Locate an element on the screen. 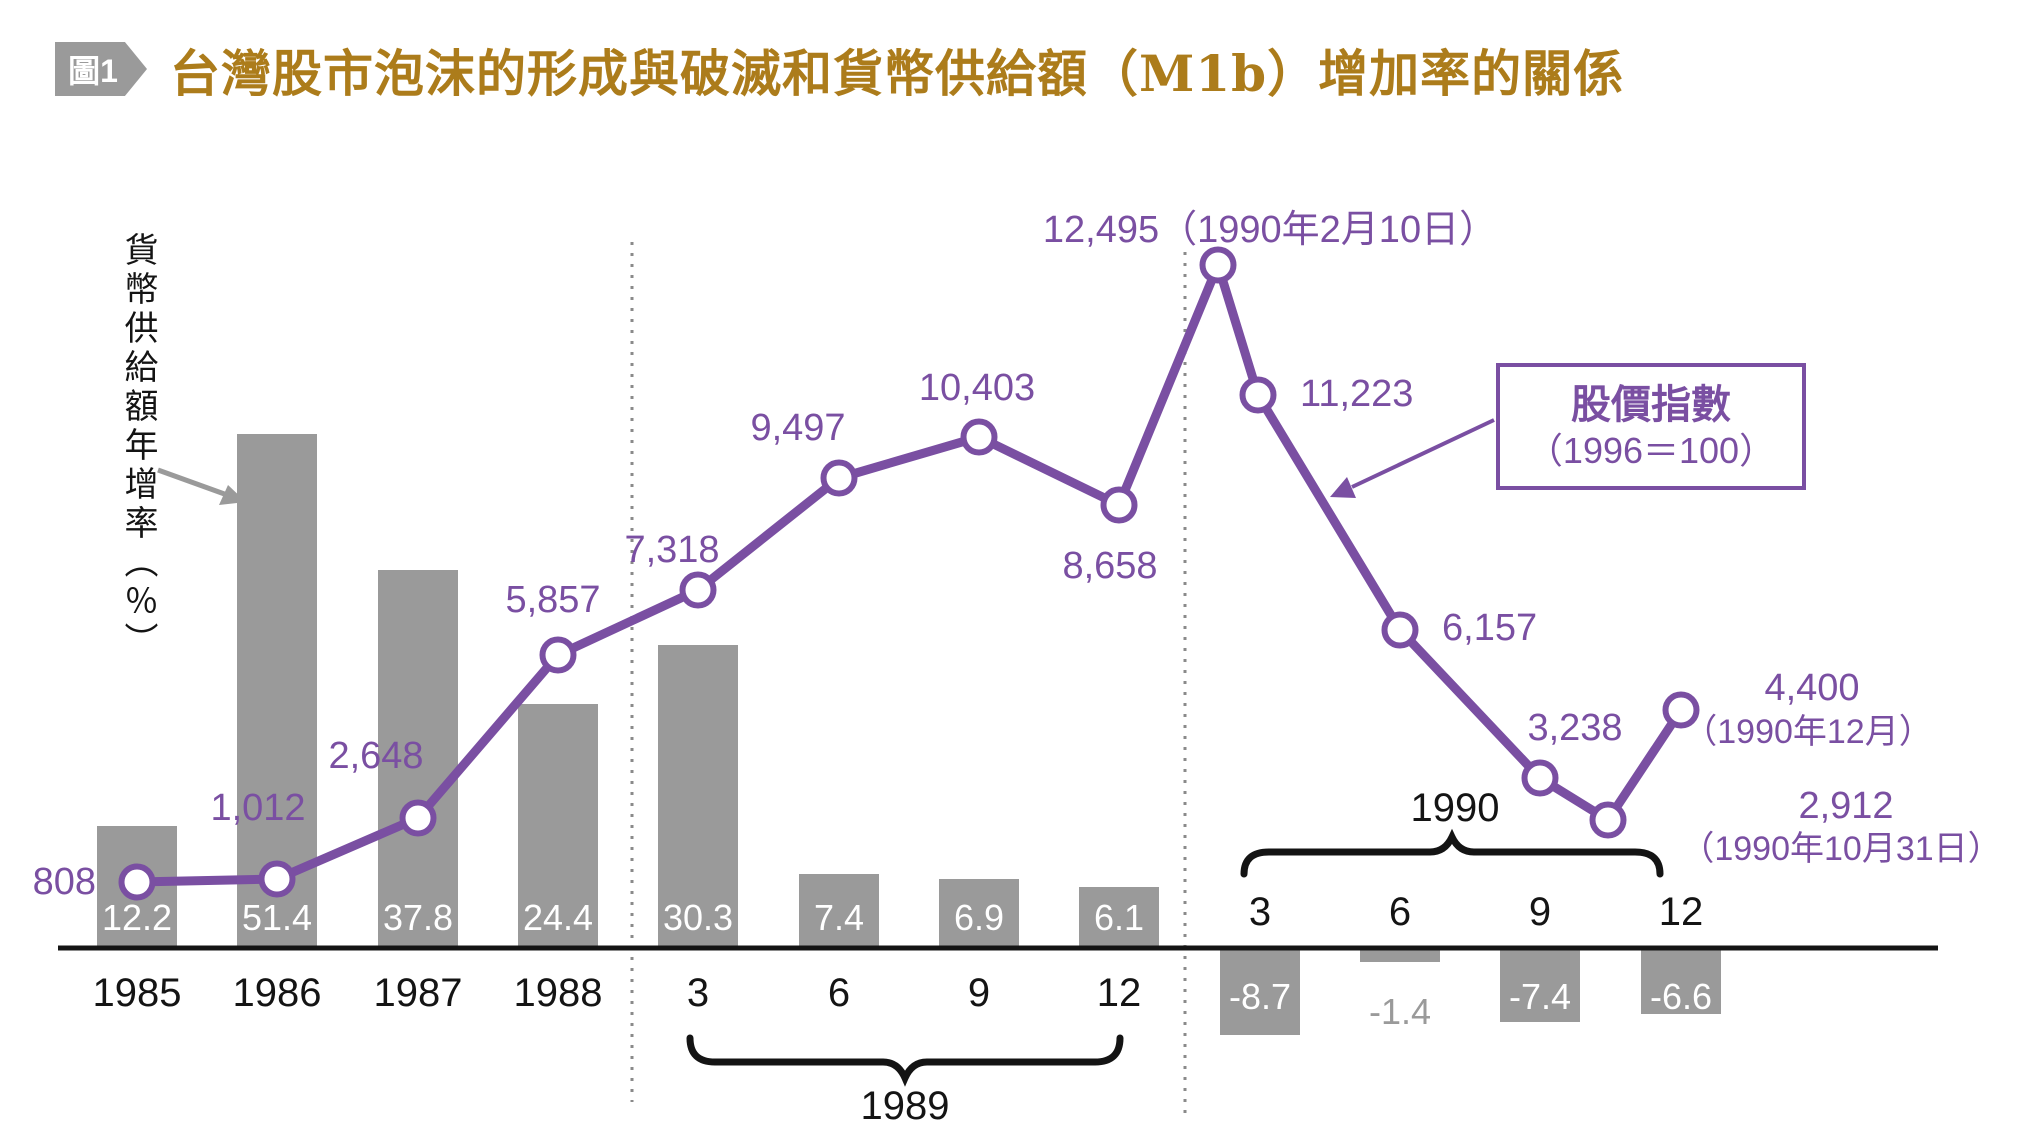  bar-value-label: 12.2 is located at coordinates (137, 917).